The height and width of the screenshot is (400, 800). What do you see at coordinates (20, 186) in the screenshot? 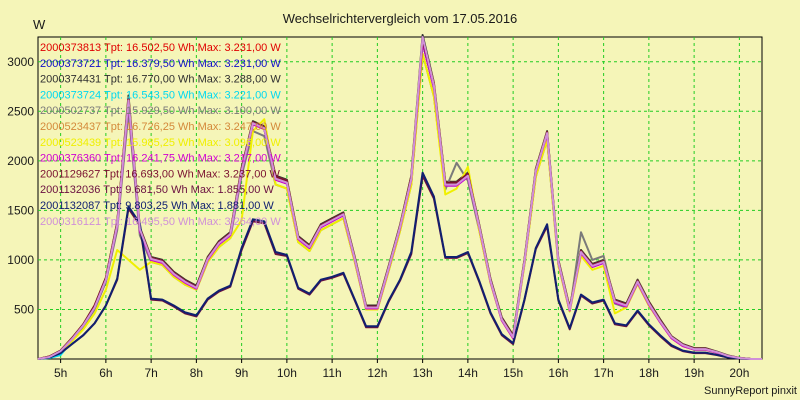
I see `y-axis-ticks: 500 1000 1500 2000 2500 3000` at bounding box center [20, 186].